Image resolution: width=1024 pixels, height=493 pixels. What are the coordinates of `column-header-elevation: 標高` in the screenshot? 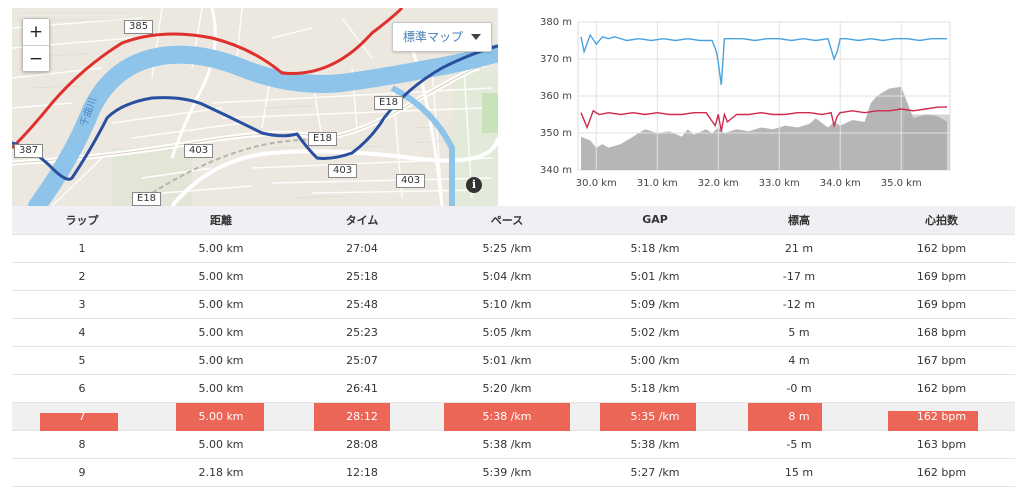 It's located at (799, 220).